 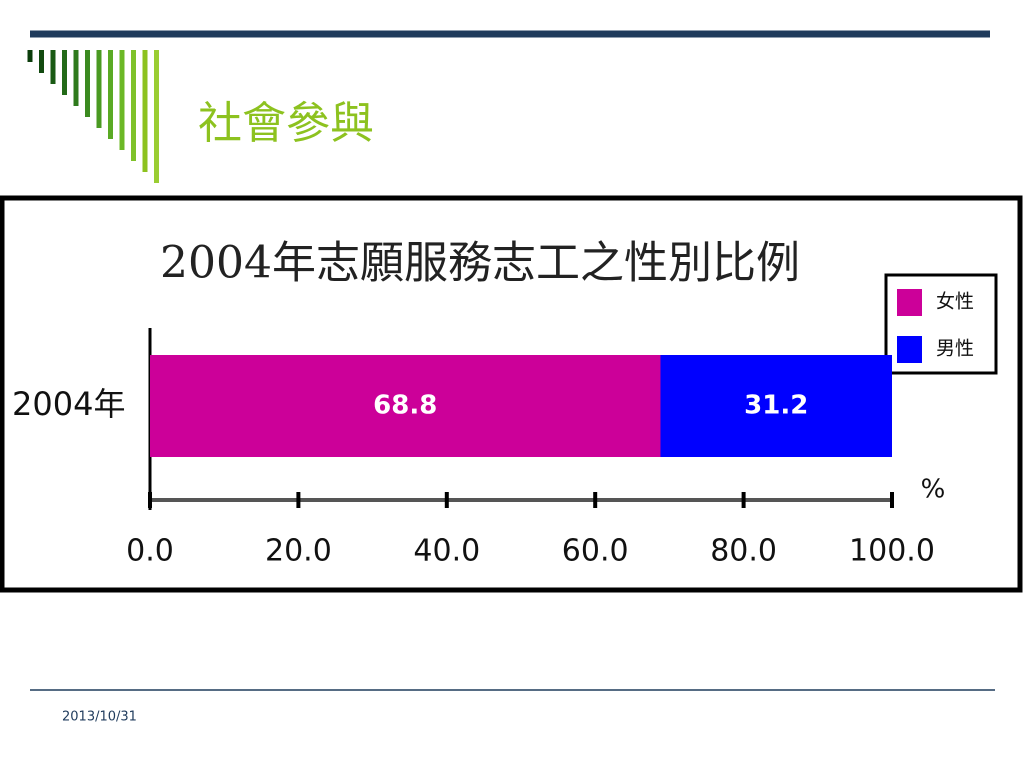 What do you see at coordinates (595, 551) in the screenshot?
I see `x-tick-label: 60.0` at bounding box center [595, 551].